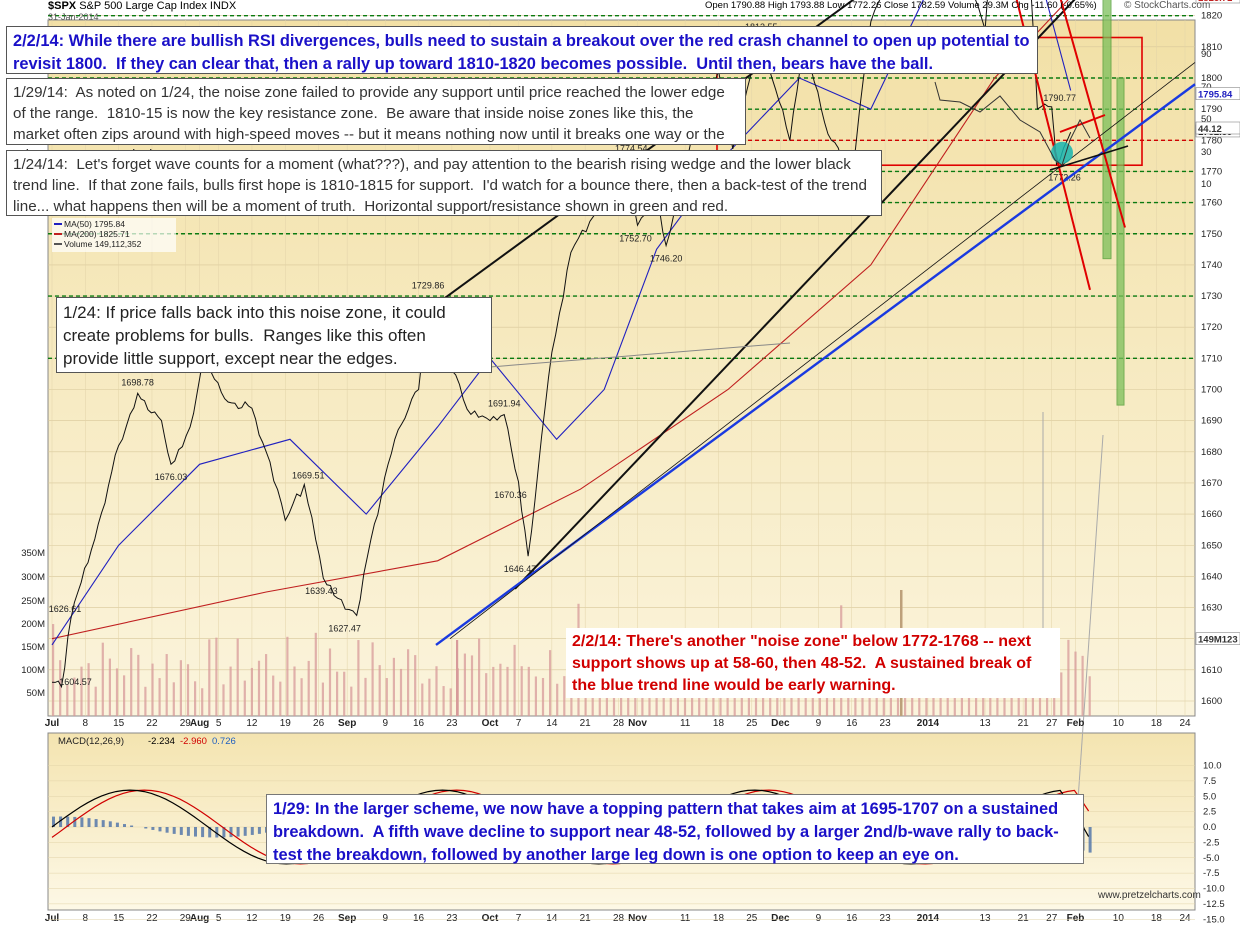 This screenshot has height=928, width=1240. What do you see at coordinates (186, 918) in the screenshot?
I see `date-tick-bottom-4: 29` at bounding box center [186, 918].